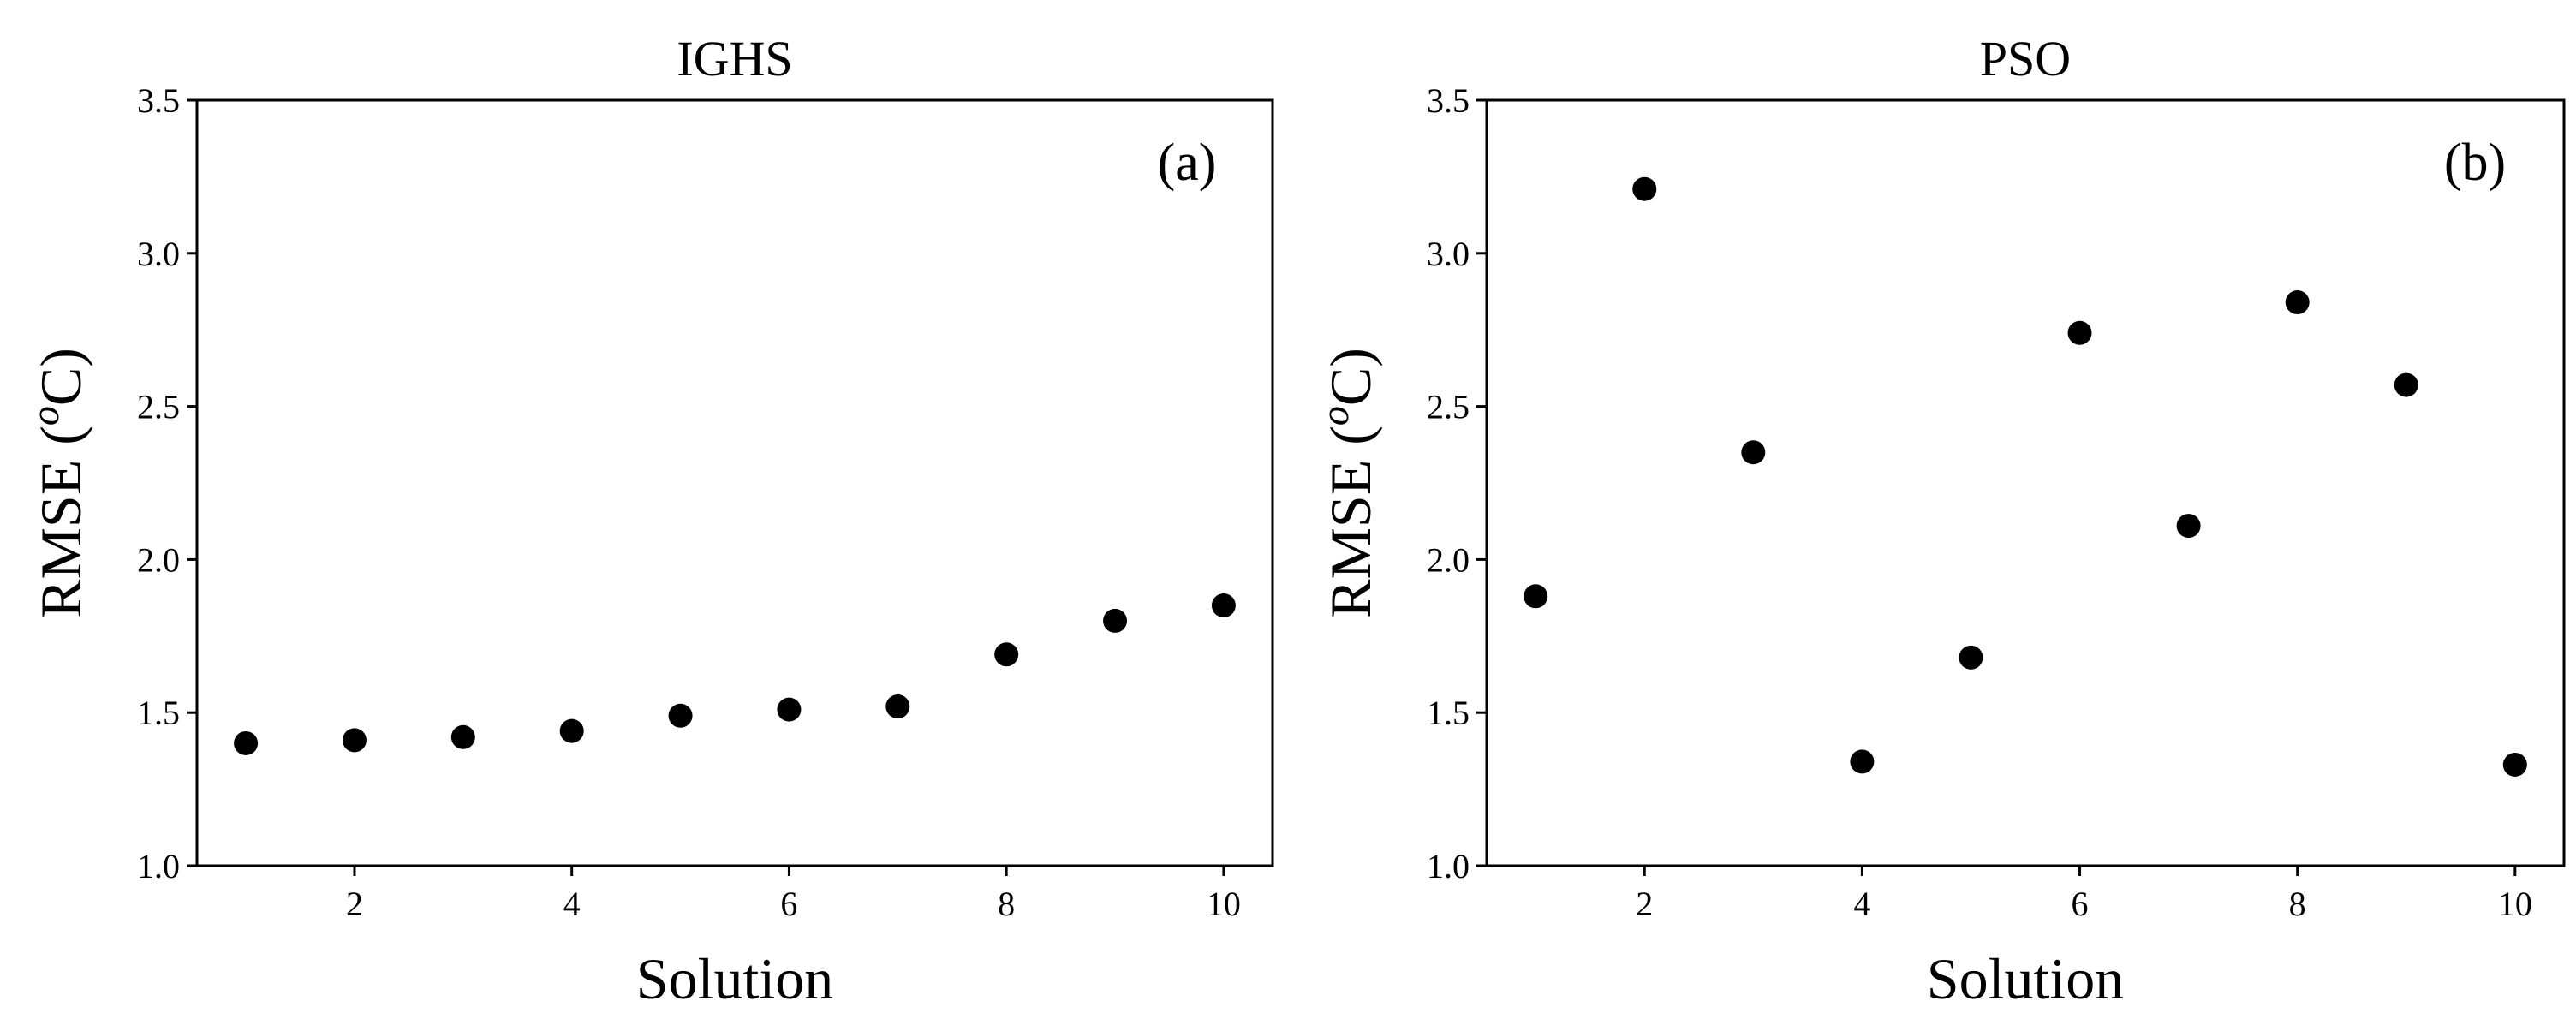 This screenshot has height=1019, width=2576. What do you see at coordinates (2025, 58) in the screenshot?
I see `chart-title: PSO` at bounding box center [2025, 58].